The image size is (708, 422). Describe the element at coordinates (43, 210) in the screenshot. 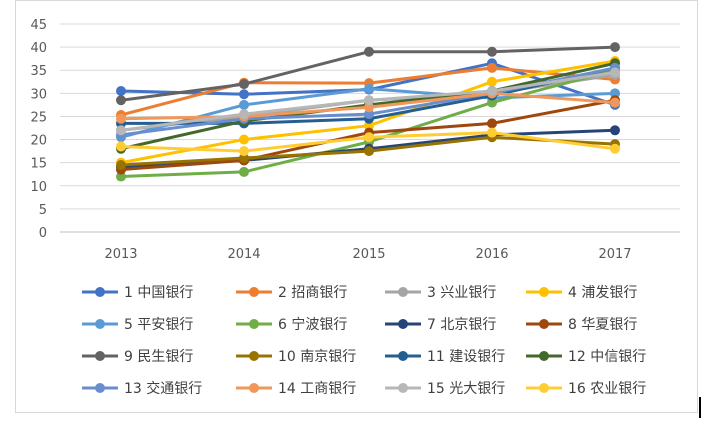

I see `y-tick-label: 5` at that location.